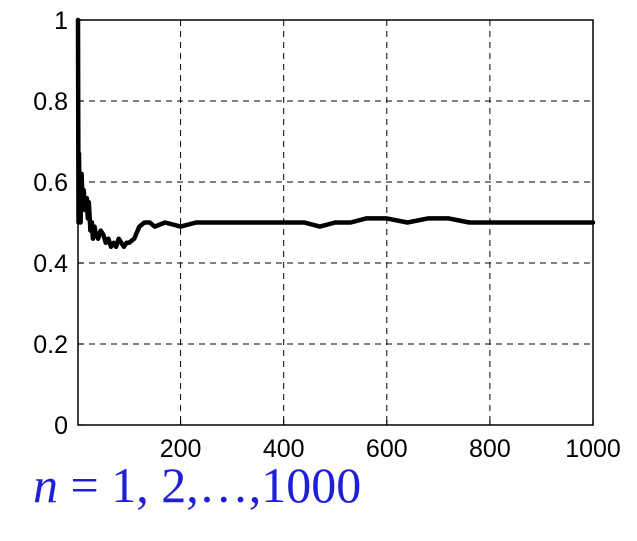 The width and height of the screenshot is (637, 541). What do you see at coordinates (284, 447) in the screenshot?
I see `x-tick-label: 400` at bounding box center [284, 447].